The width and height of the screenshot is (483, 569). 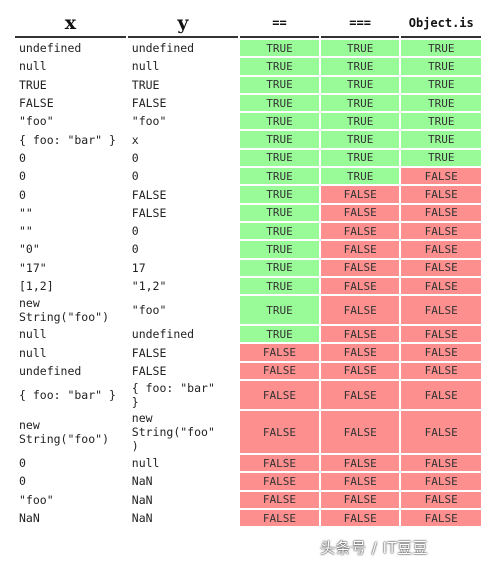 I want to click on x-value-cell: { foo: "bar" }, so click(x=67, y=395).